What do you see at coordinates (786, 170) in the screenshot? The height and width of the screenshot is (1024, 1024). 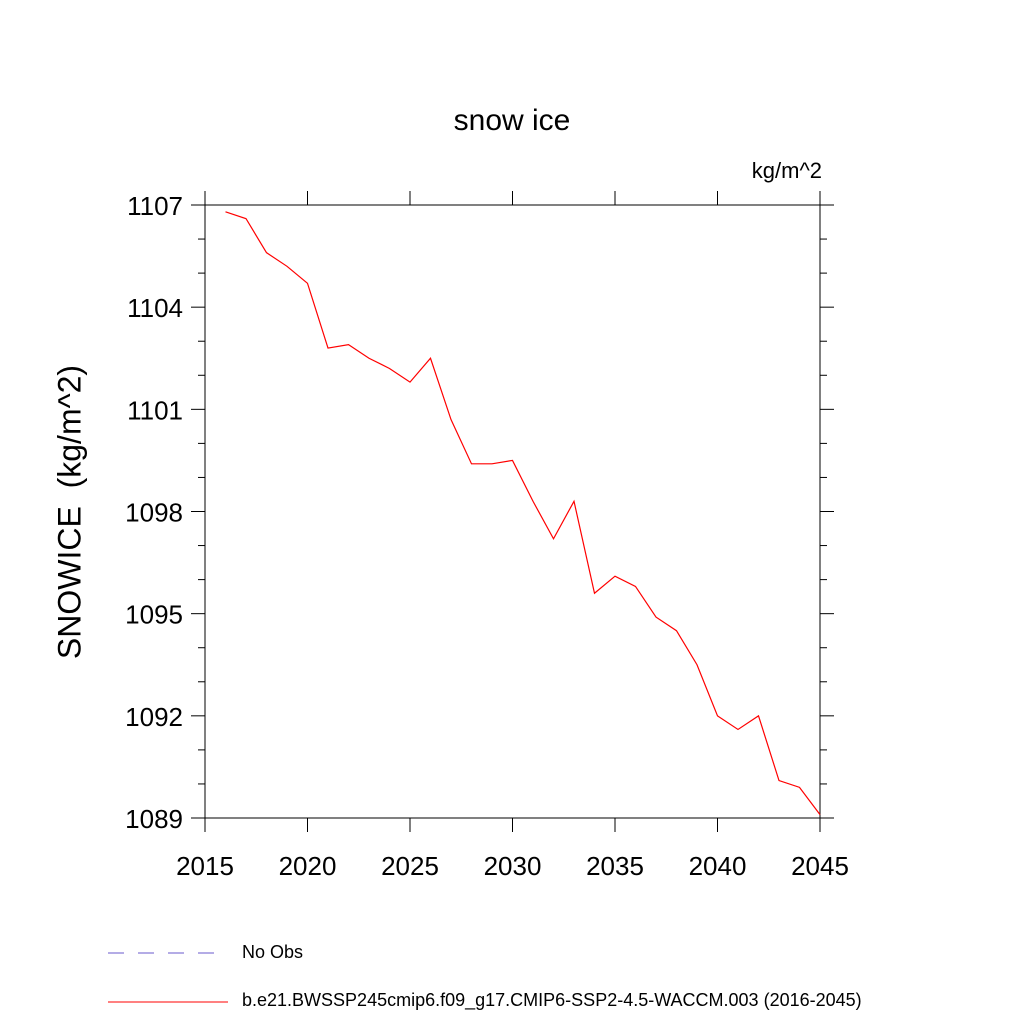 I see `units-label: kg/m^2` at bounding box center [786, 170].